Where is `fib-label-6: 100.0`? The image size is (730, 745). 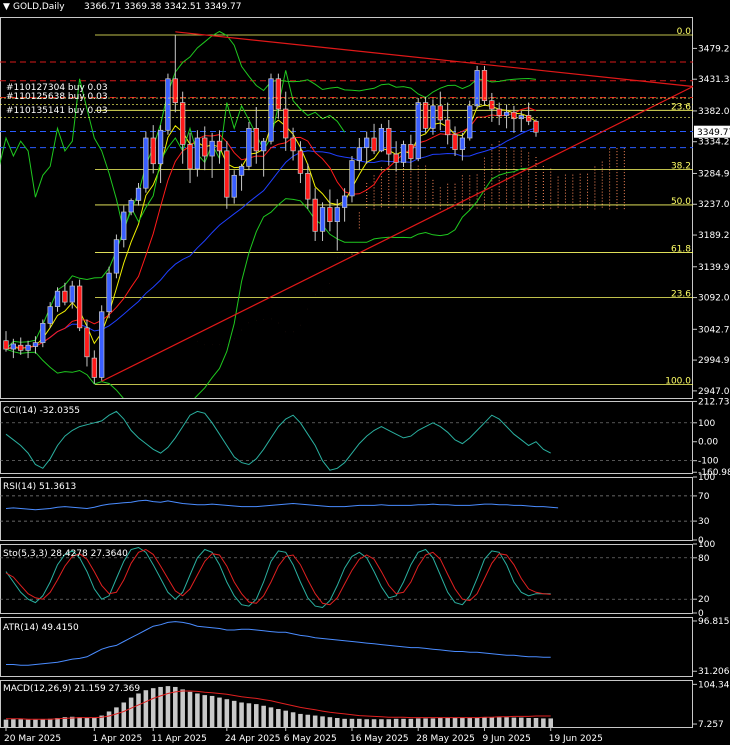
fib-label-6: 100.0 is located at coordinates (678, 381).